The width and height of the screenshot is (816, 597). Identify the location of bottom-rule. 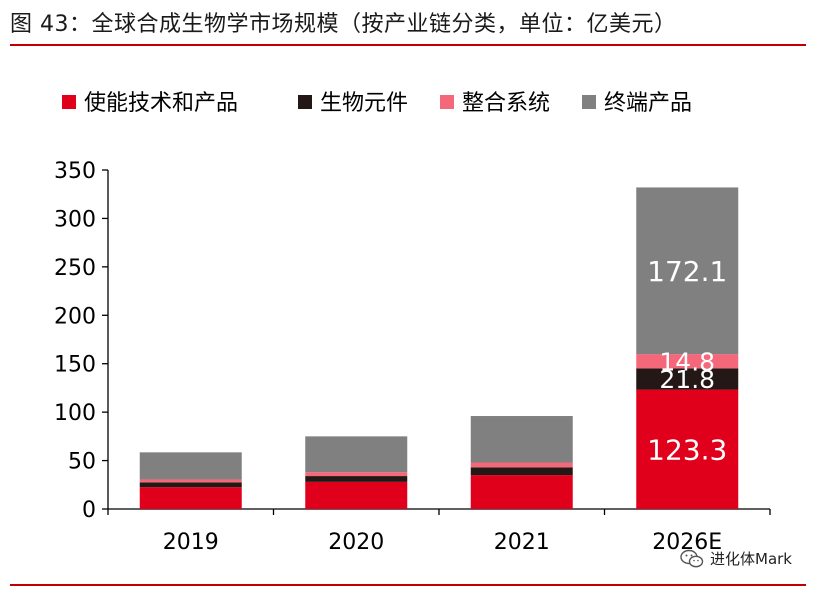
(408, 585).